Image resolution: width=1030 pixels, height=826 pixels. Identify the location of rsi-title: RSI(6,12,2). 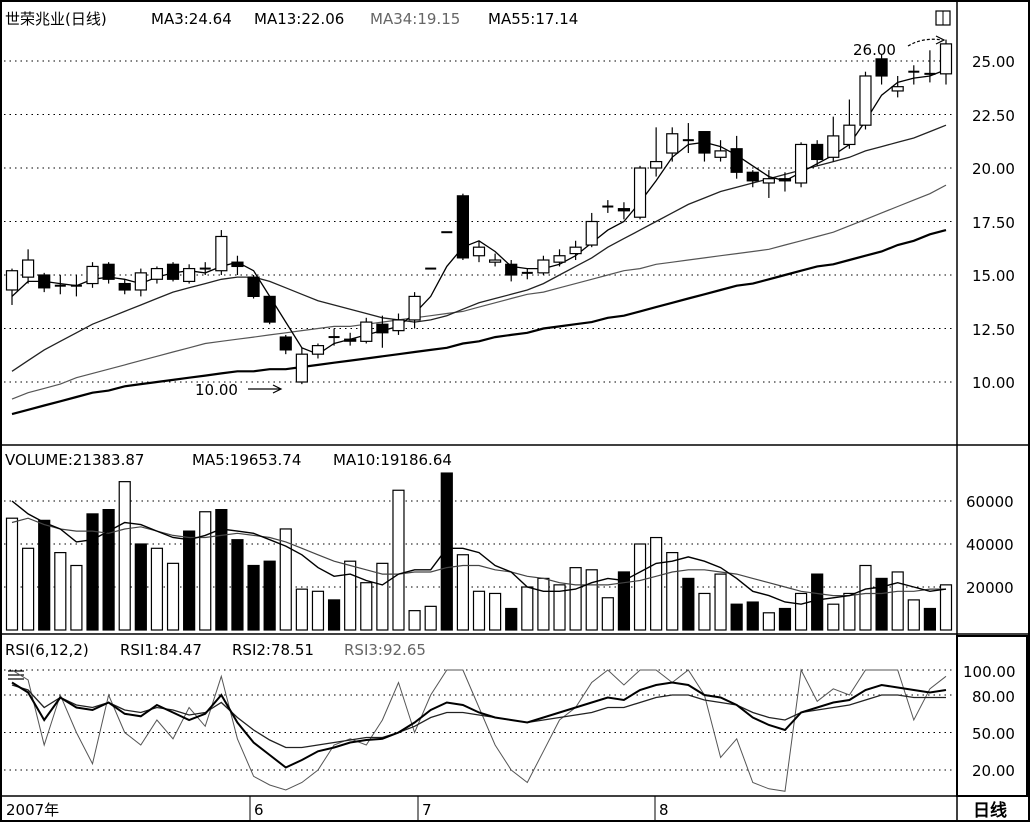
(47, 650).